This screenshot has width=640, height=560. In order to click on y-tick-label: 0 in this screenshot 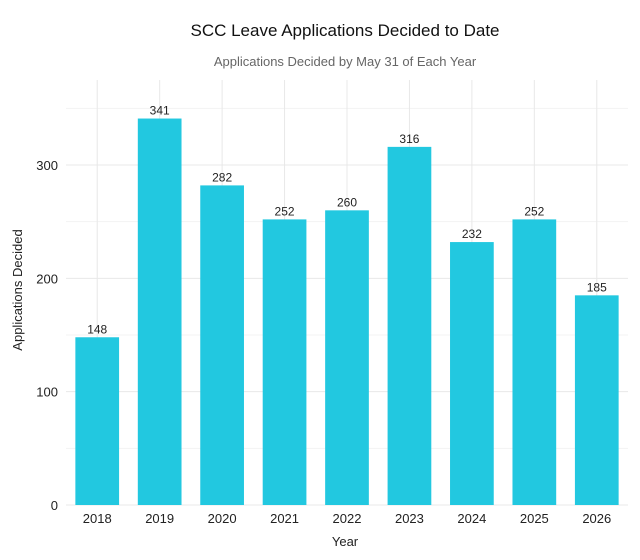, I will do `click(54, 505)`.